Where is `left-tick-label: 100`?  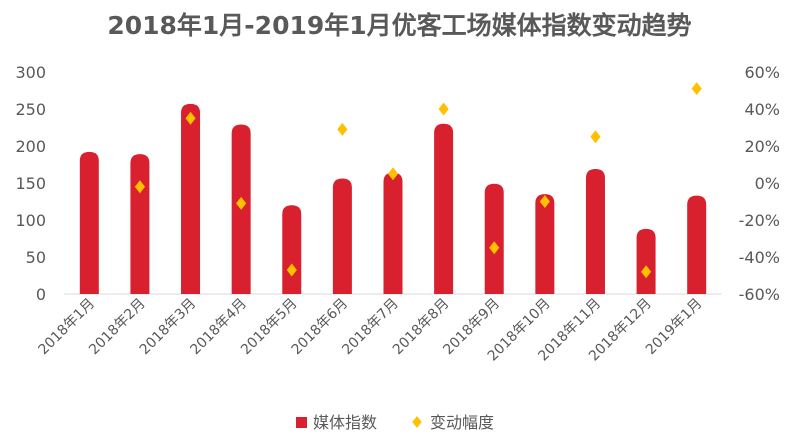
left-tick-label: 100 is located at coordinates (30, 220).